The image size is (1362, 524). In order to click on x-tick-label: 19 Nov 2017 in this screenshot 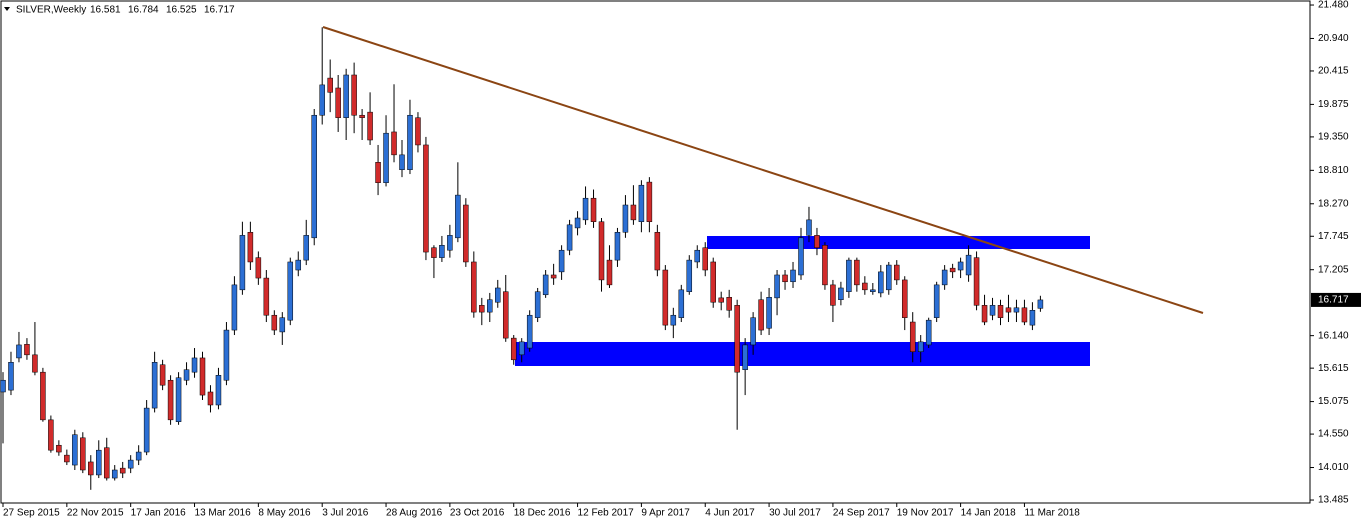, I will do `click(925, 513)`.